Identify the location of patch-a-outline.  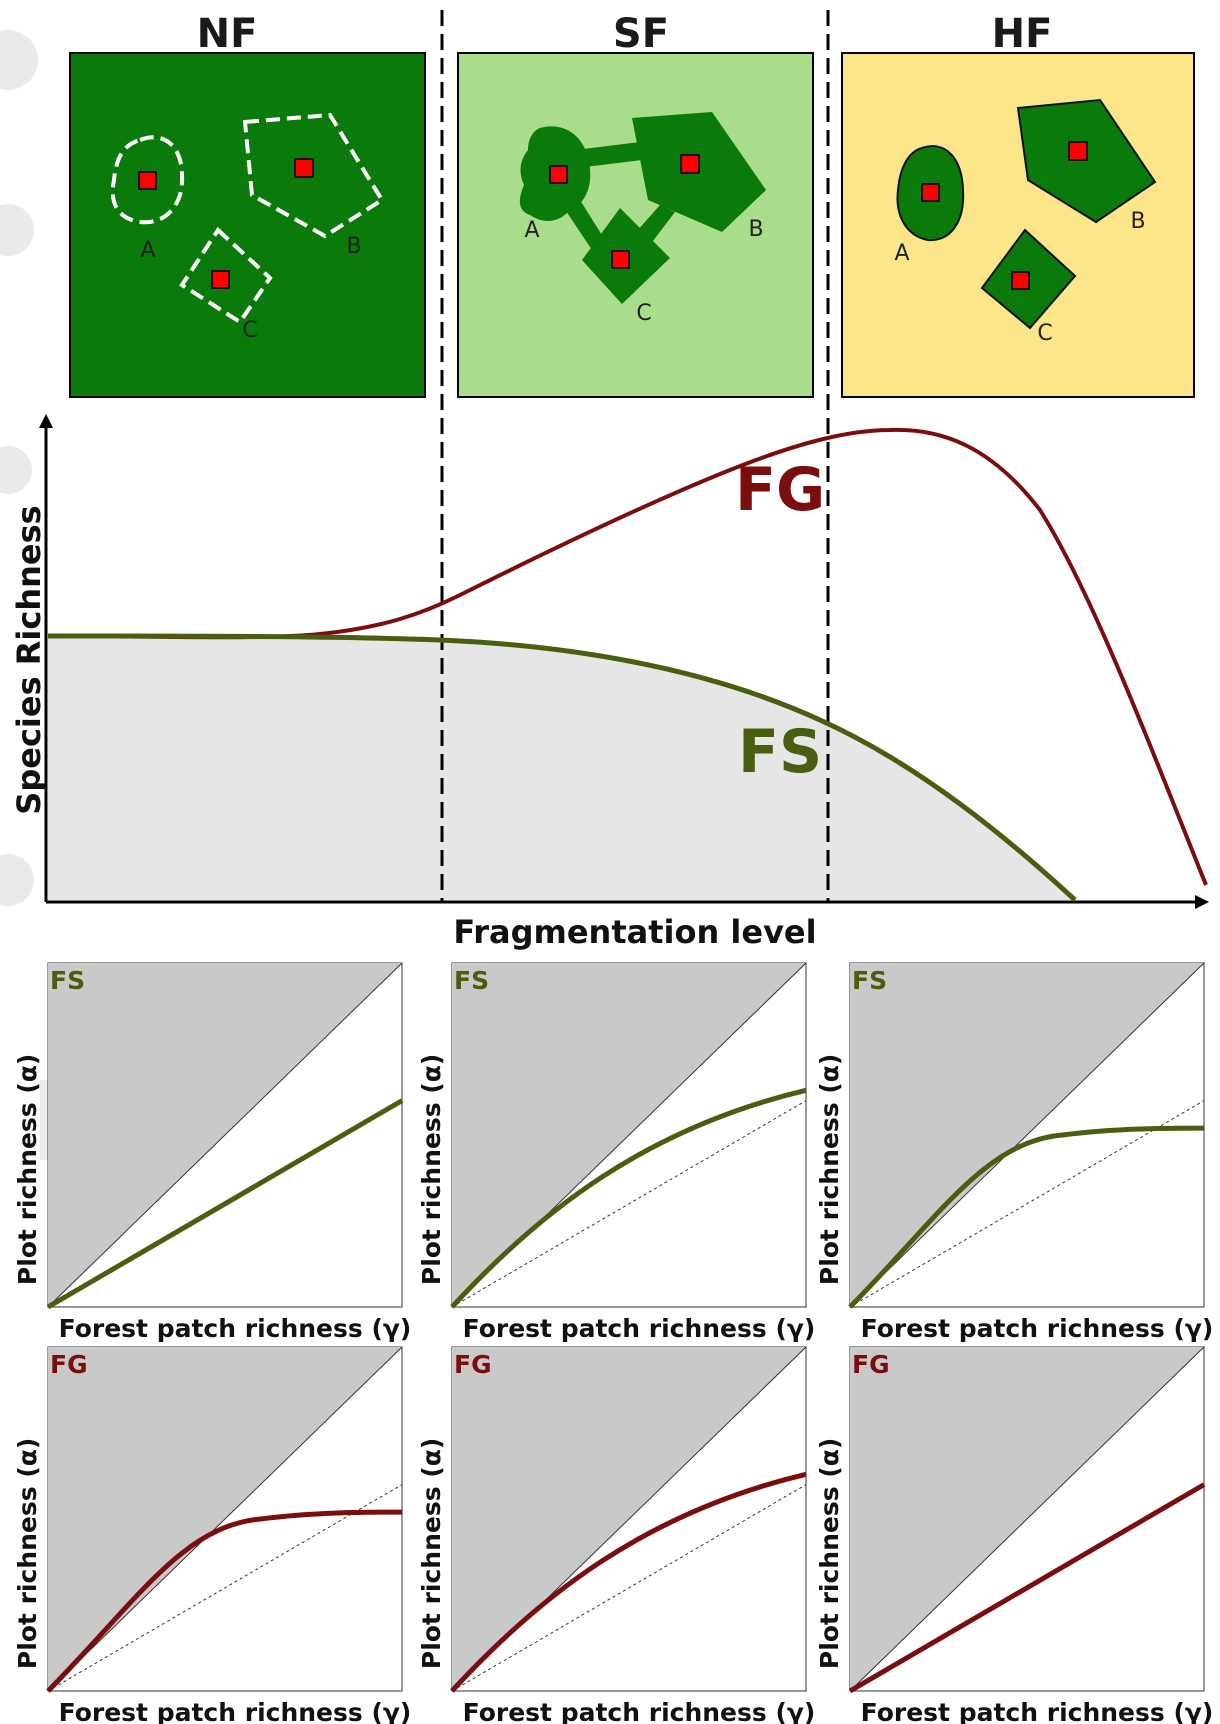
(147, 180).